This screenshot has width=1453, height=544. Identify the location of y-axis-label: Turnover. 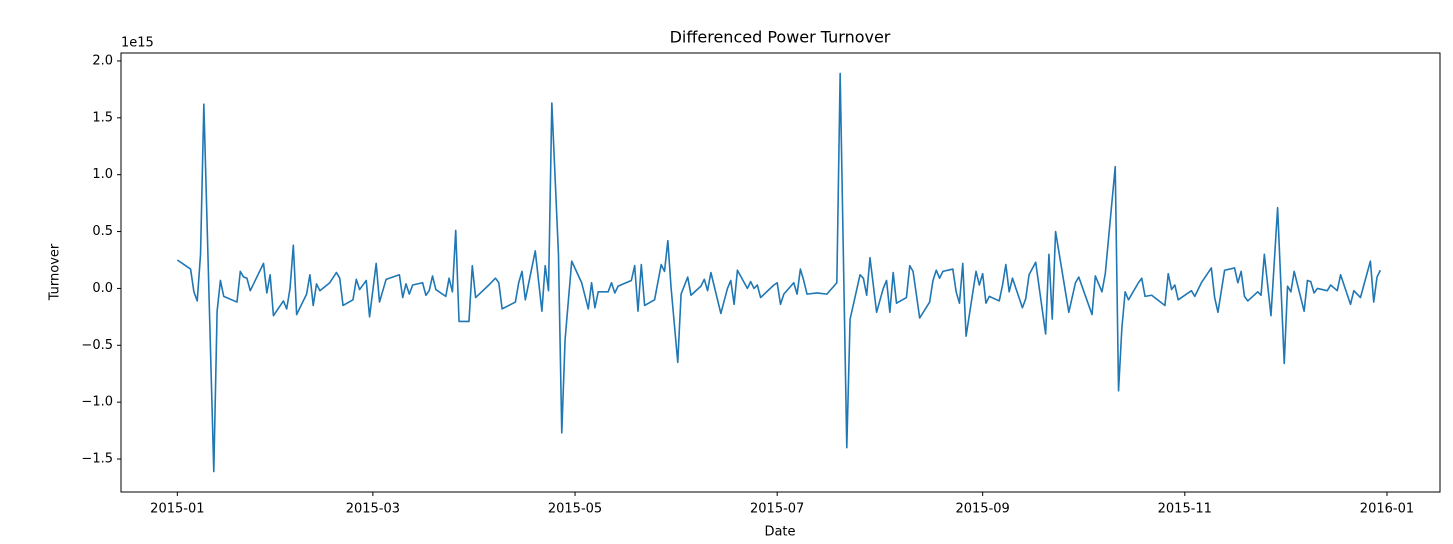
(55, 272).